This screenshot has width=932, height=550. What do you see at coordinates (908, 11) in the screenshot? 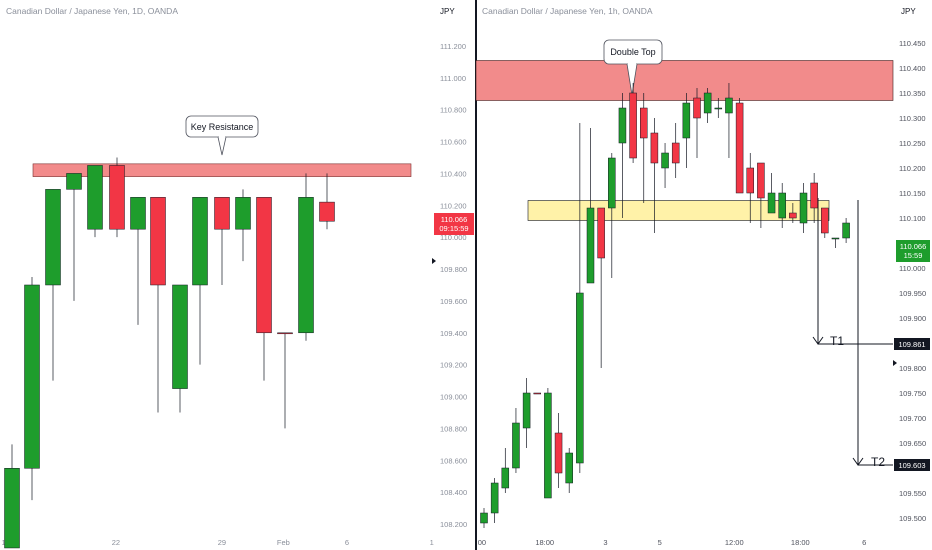
I see `right-currency-label: JPY` at bounding box center [908, 11].